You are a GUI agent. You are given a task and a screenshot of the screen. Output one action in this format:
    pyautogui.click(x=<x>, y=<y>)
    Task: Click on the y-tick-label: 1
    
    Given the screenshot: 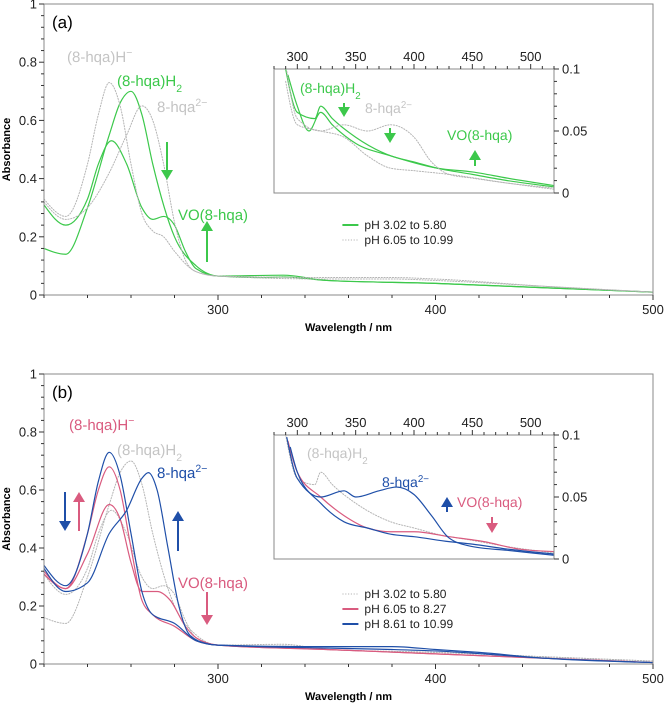 What is the action you would take?
    pyautogui.click(x=33, y=374)
    